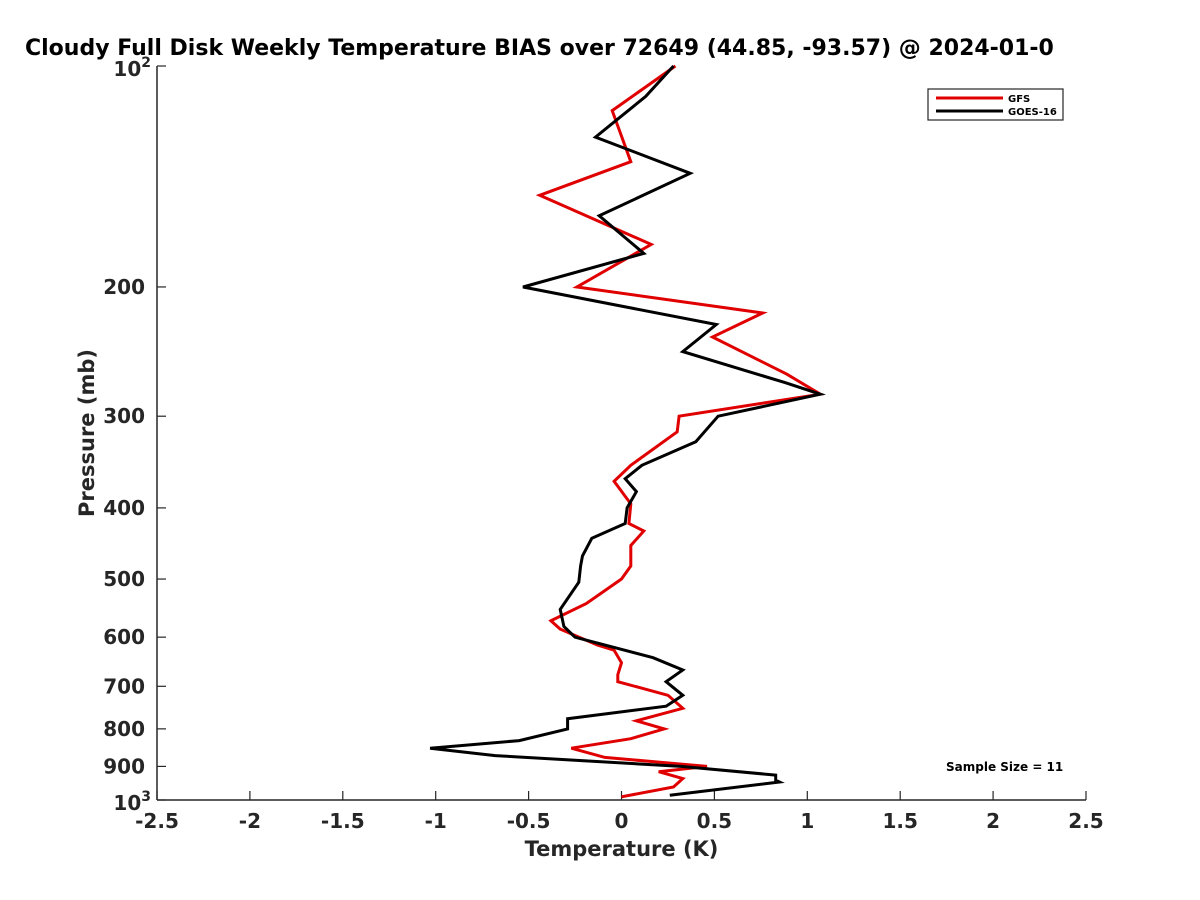 This screenshot has width=1200, height=900. Describe the element at coordinates (714, 821) in the screenshot. I see `x-tick-label: 0.5` at that location.